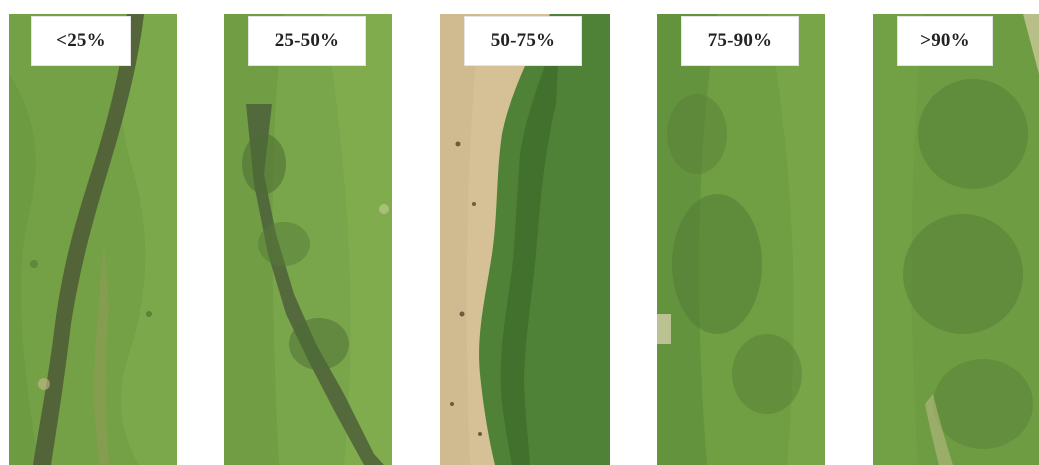  Describe the element at coordinates (523, 41) in the screenshot. I see `coverage-label-3: 50-75%` at that location.